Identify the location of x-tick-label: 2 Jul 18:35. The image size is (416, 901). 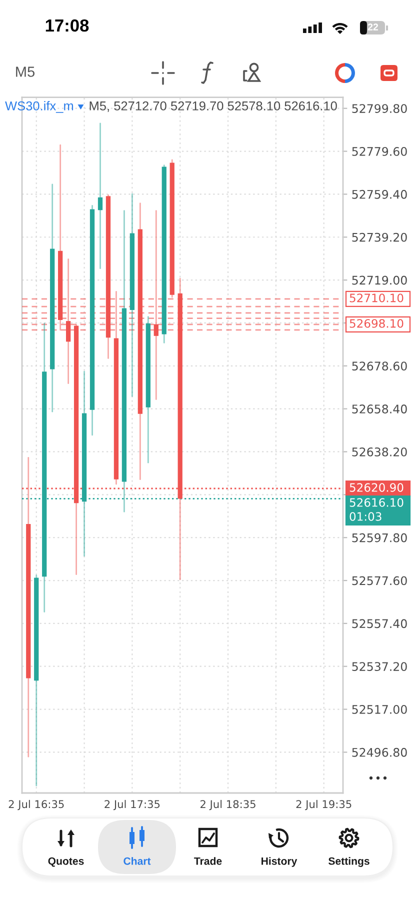
(228, 805).